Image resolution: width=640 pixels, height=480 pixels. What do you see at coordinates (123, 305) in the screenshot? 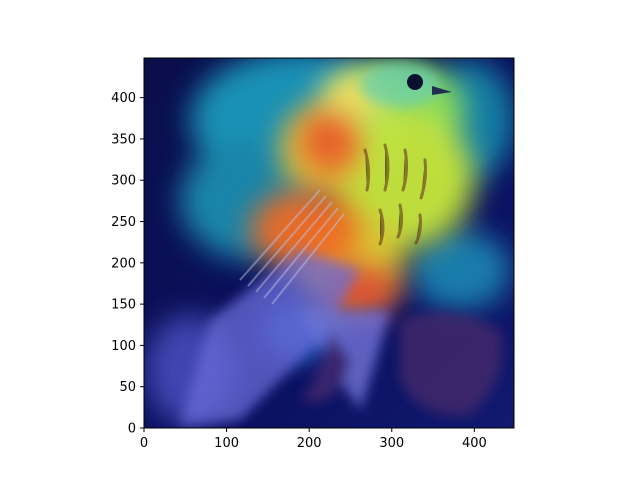
I see `y-tick-label: 150` at bounding box center [123, 305].